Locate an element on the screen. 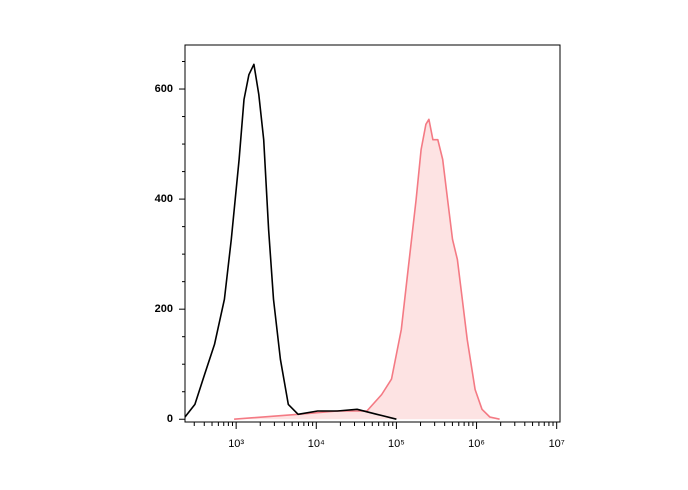 Image resolution: width=688 pixels, height=490 pixels. x-tick-label: 10⁷ is located at coordinates (557, 444).